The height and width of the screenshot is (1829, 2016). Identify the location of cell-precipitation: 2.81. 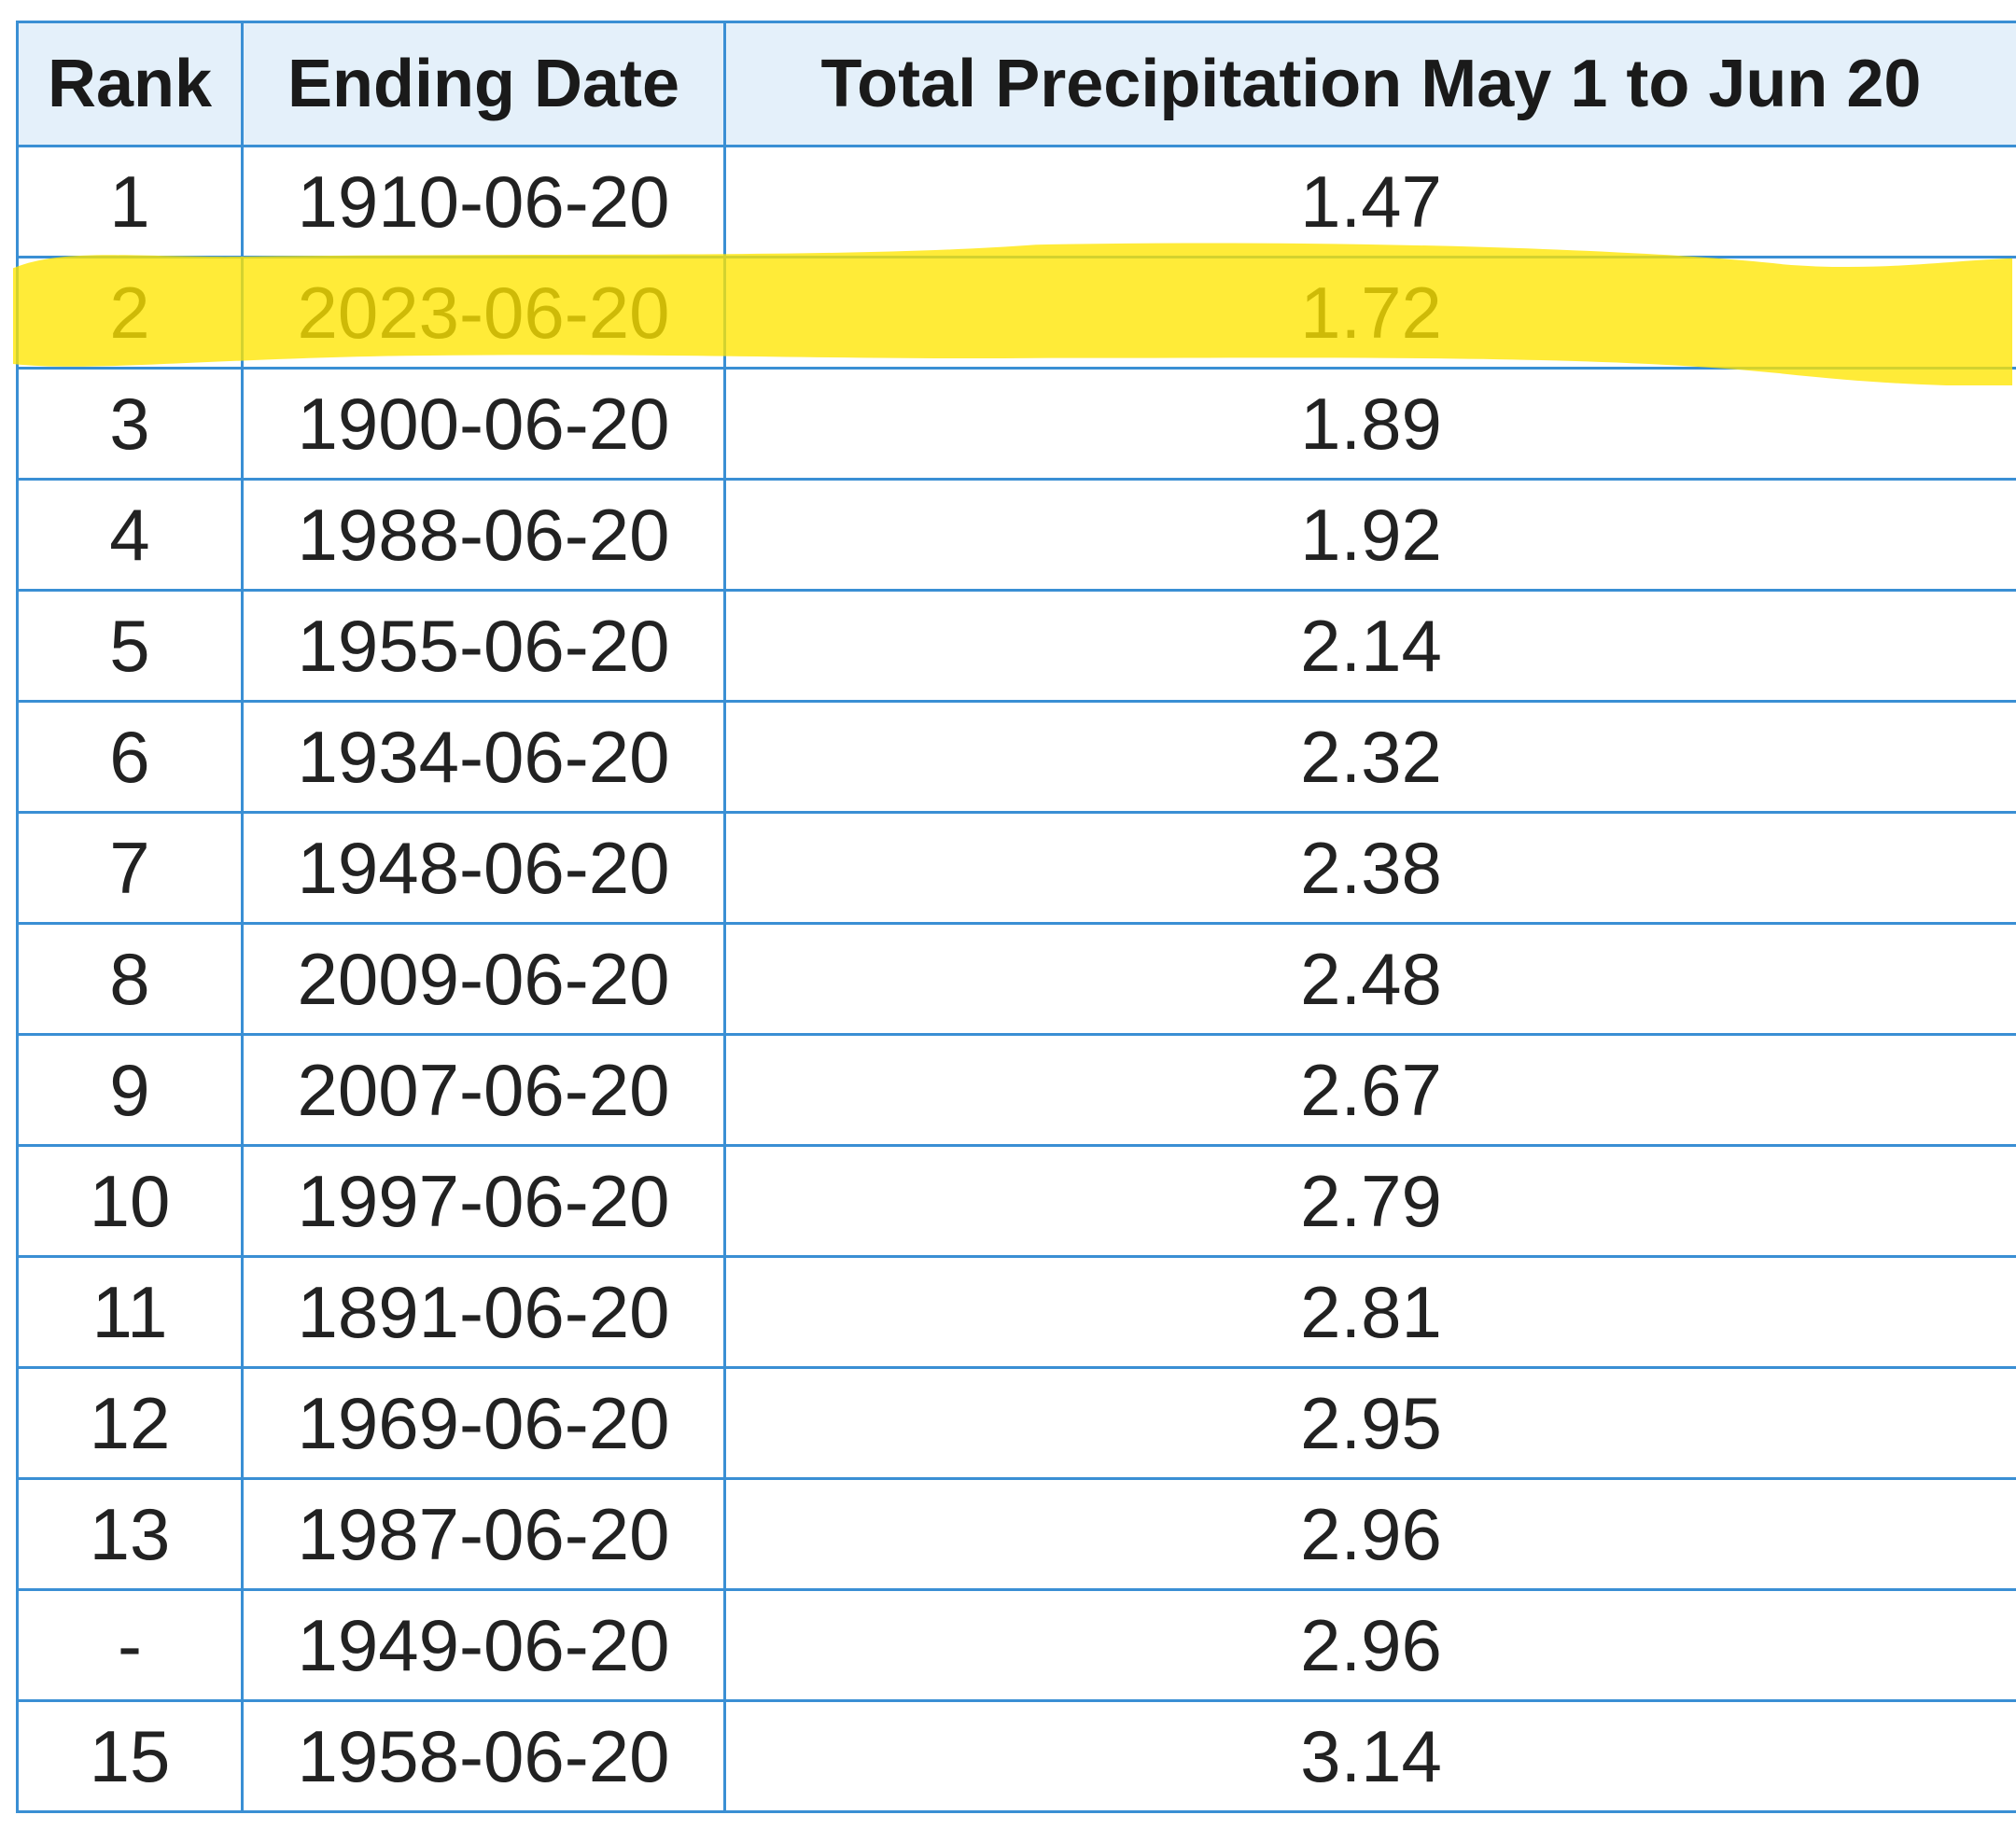
(1369, 1312).